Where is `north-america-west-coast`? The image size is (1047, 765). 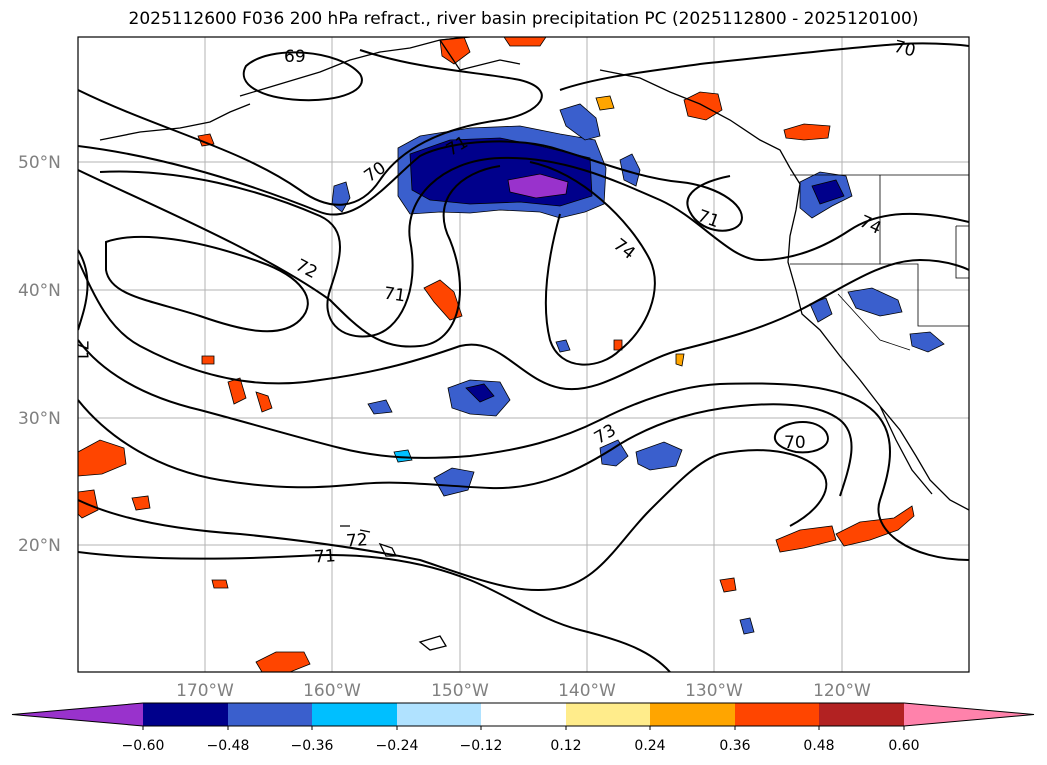
north-america-west-coast is located at coordinates (878, 339).